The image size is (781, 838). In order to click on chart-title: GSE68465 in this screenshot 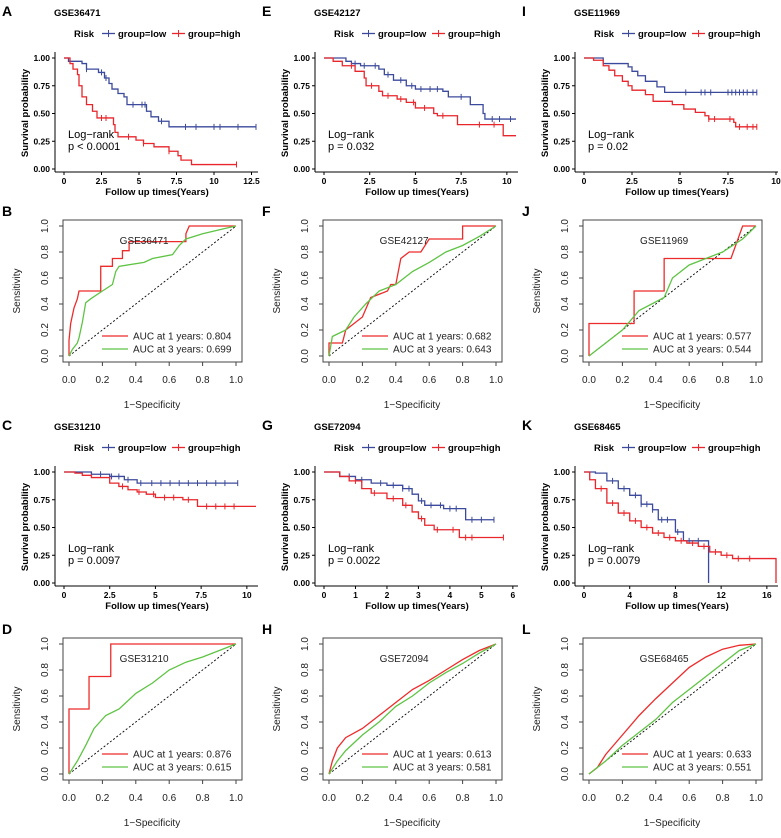, I will do `click(597, 427)`.